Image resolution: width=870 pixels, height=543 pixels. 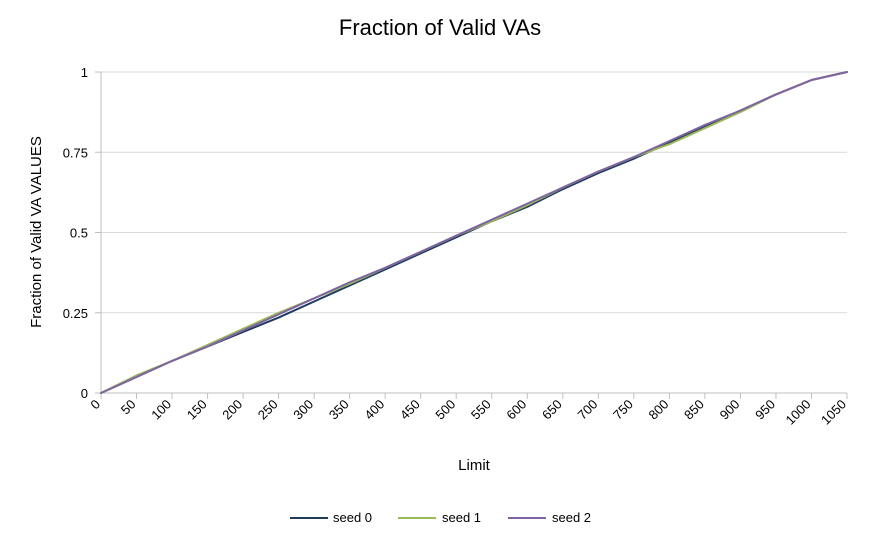 What do you see at coordinates (765, 410) in the screenshot?
I see `x-tick-label: 950` at bounding box center [765, 410].